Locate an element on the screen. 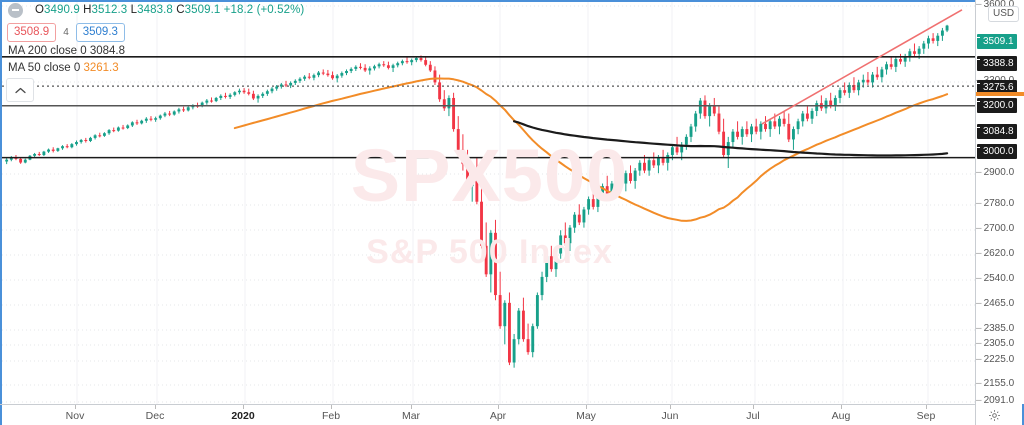 This screenshot has height=425, width=1024. price-tick: –2700.0 is located at coordinates (995, 228).